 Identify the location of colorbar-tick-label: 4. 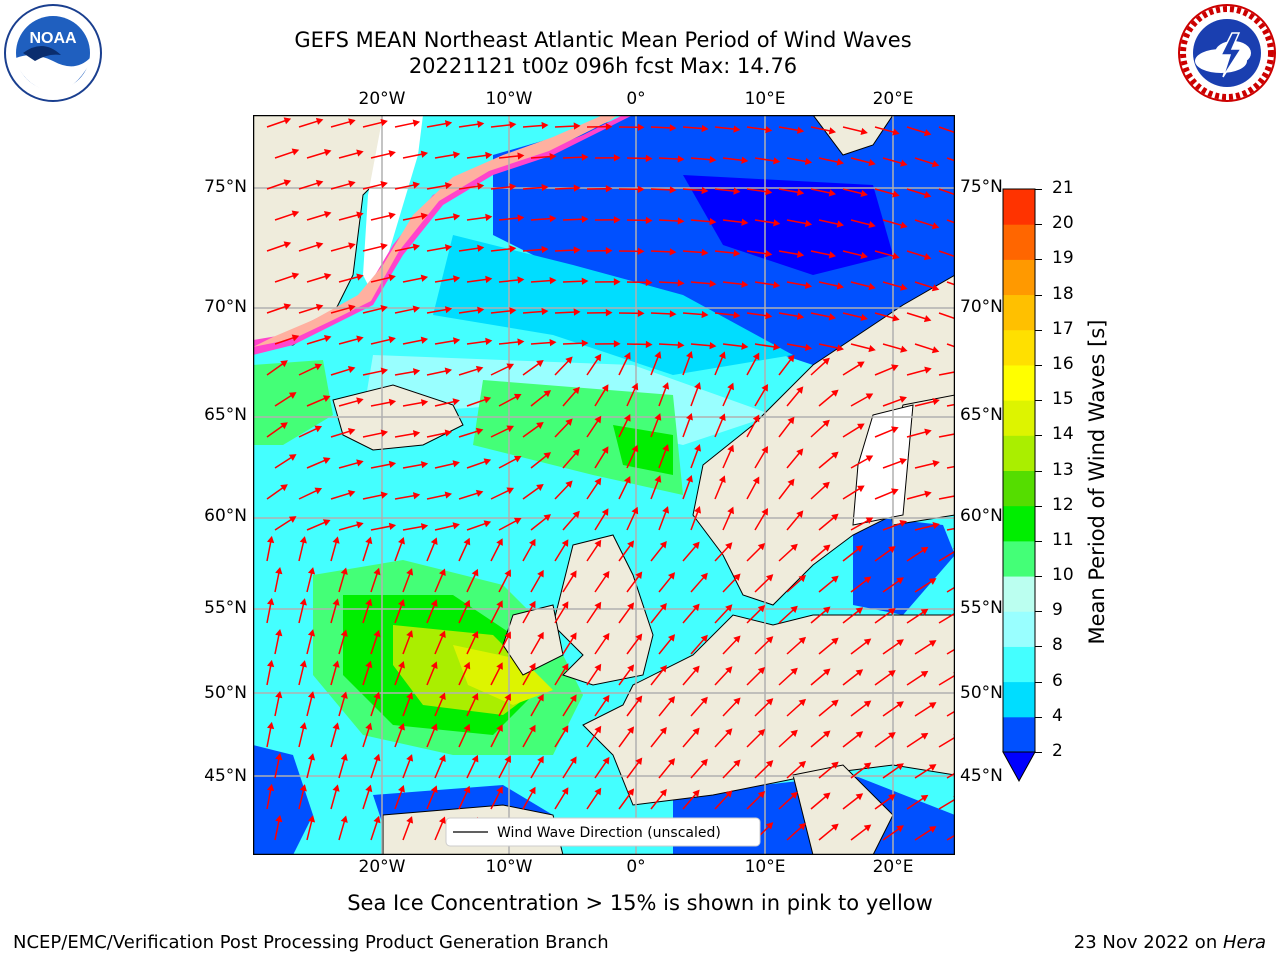
(1057, 715).